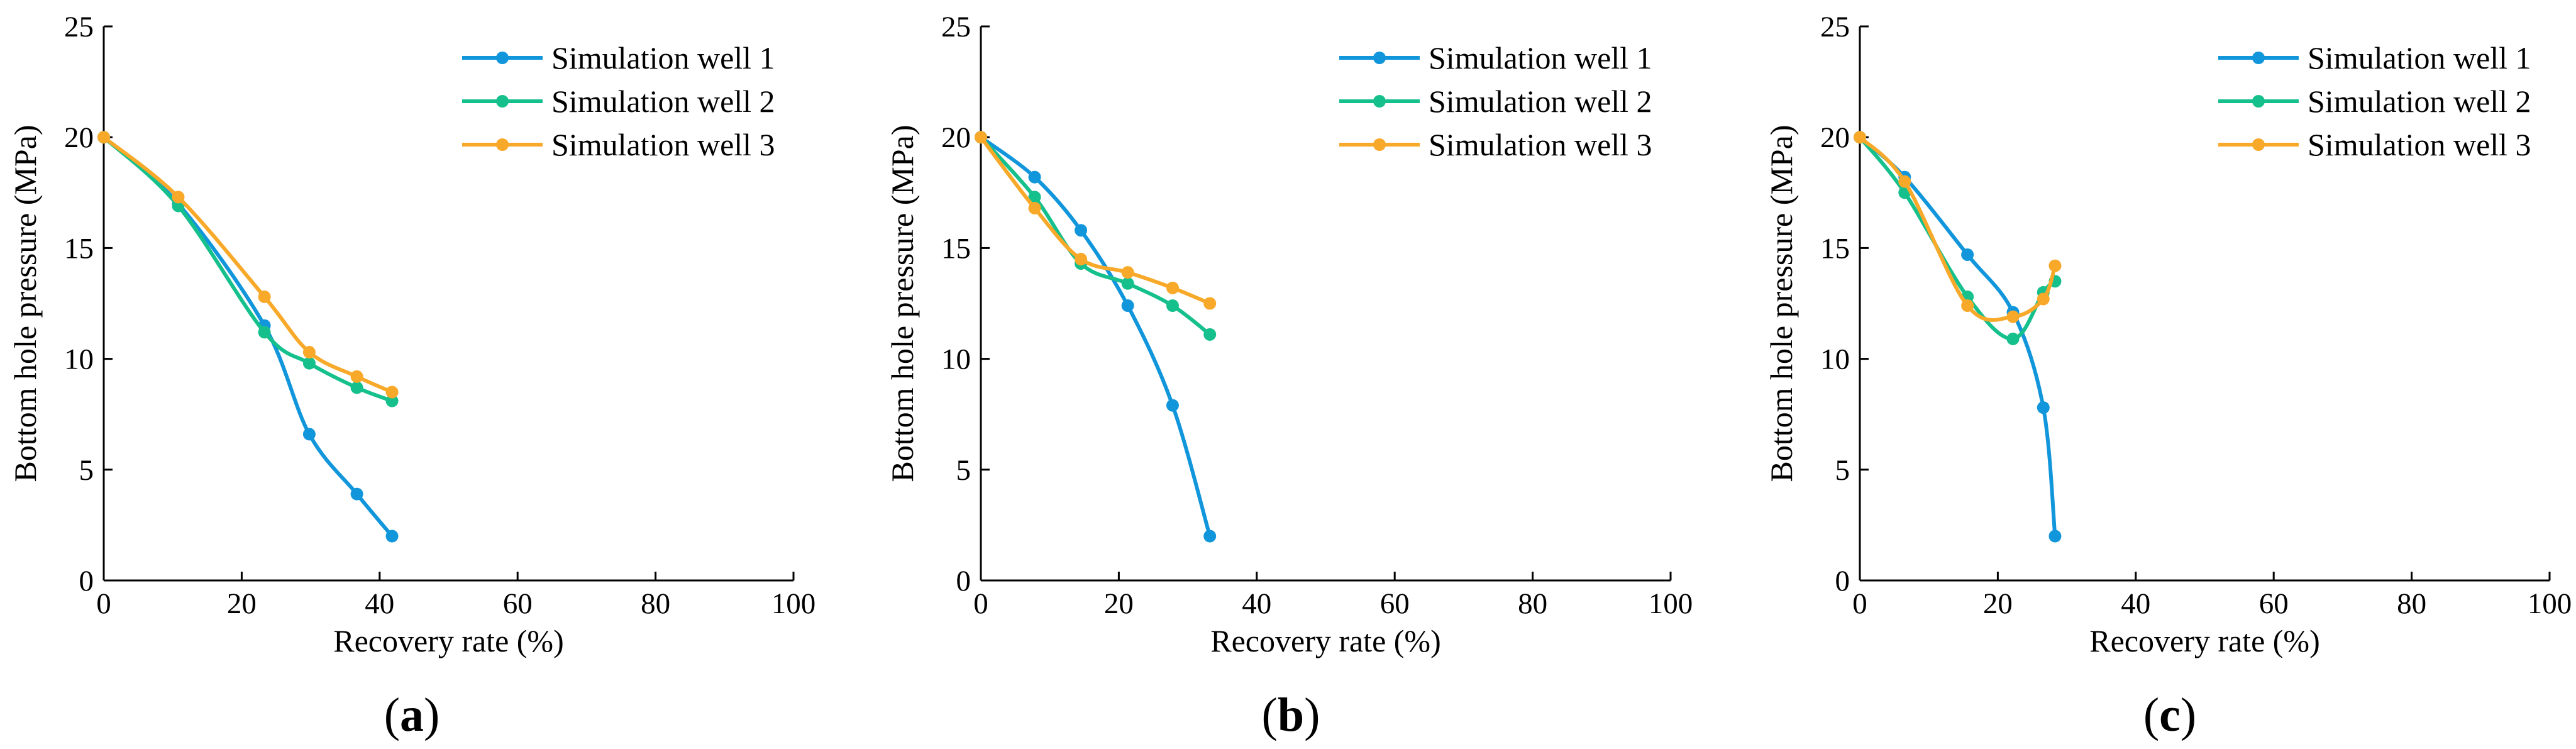 This screenshot has height=749, width=2576. Describe the element at coordinates (412, 715) in the screenshot. I see `panel-label: (a)` at that location.